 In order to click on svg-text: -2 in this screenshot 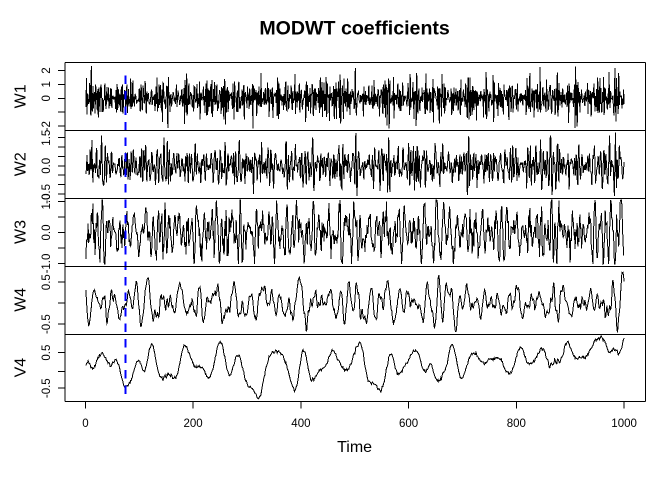, I will do `click(47, 126)`.